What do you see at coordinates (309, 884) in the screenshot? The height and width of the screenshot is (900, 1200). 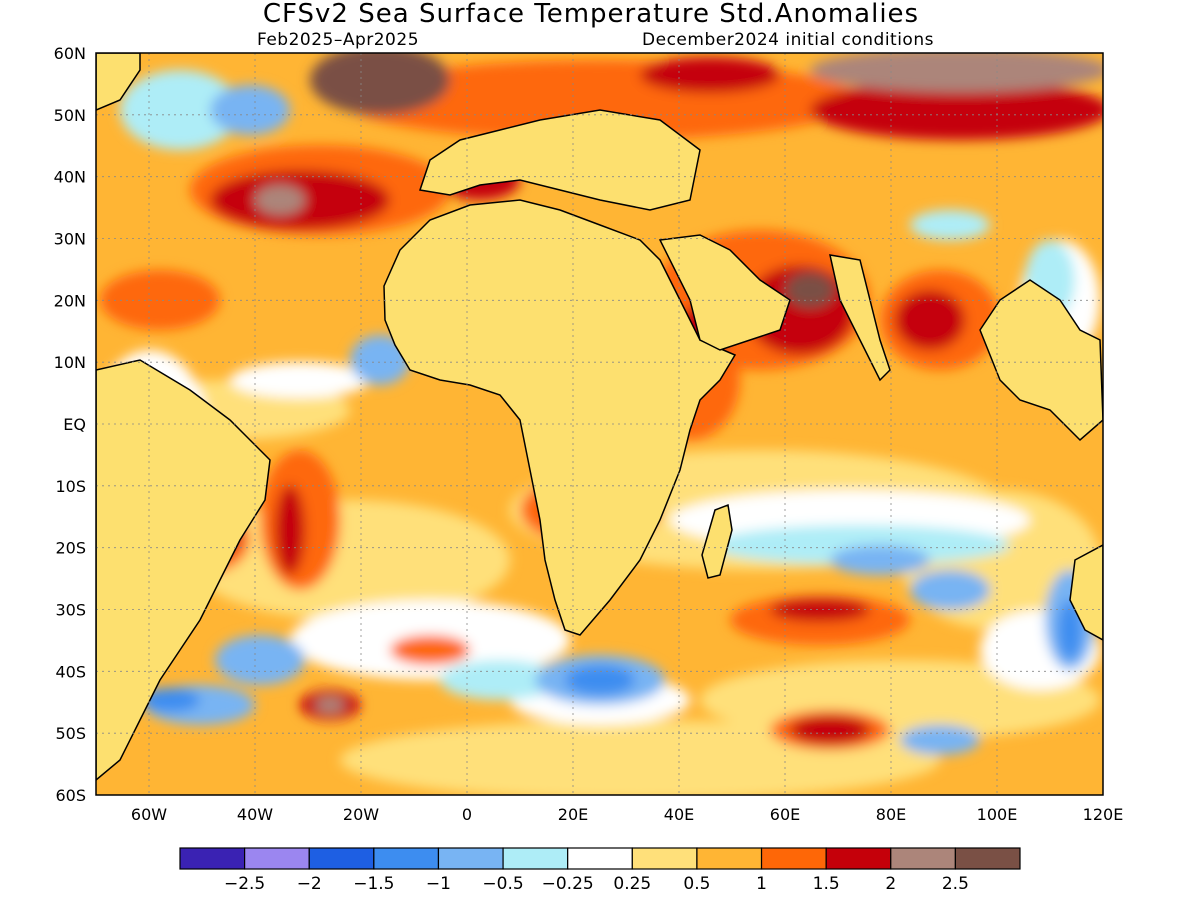 I see `colorbar-tick-label: −2` at bounding box center [309, 884].